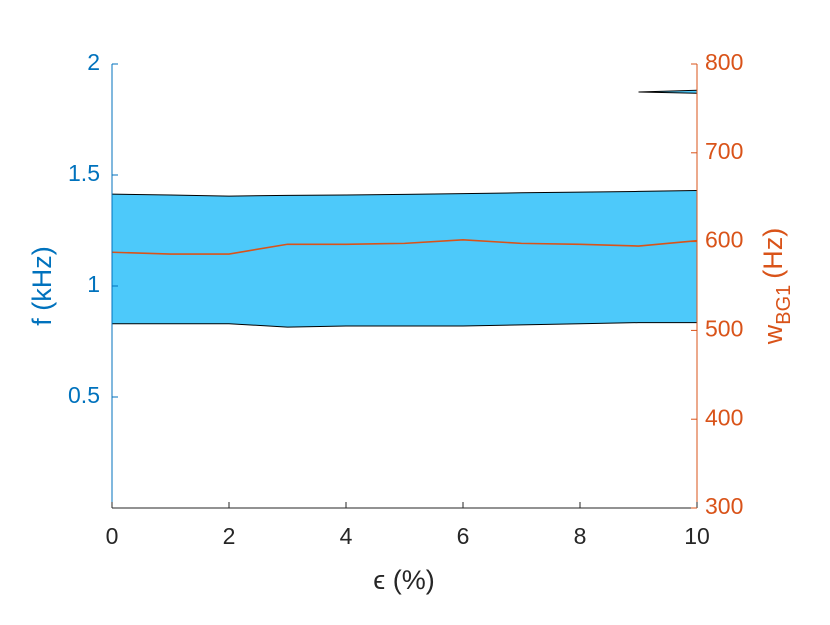  I want to click on y-tick-label: 1.5, so click(84, 173).